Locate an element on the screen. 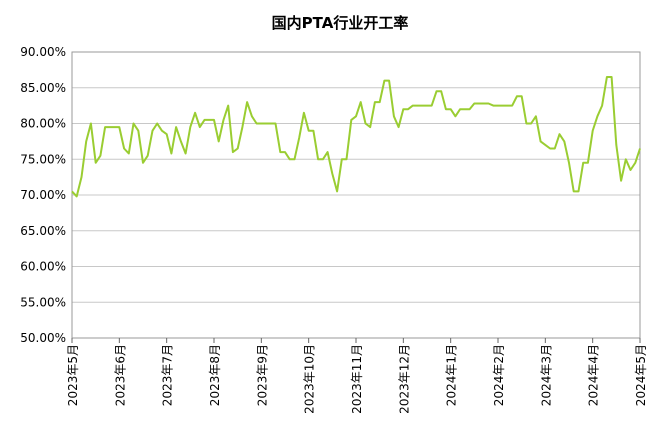  x-tick-label: 2023年12月 is located at coordinates (404, 379).